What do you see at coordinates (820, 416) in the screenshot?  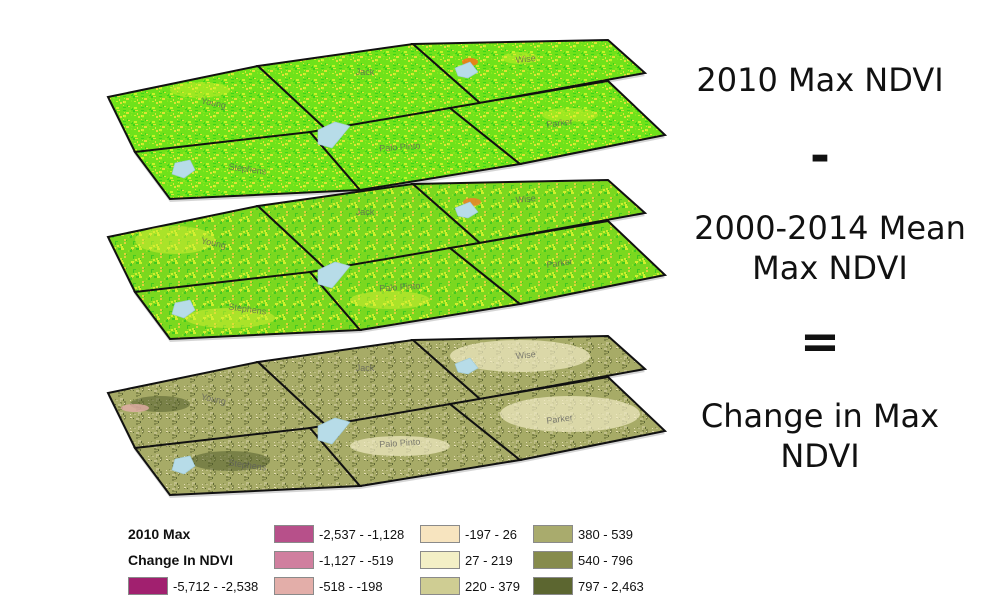 I see `equation-bottom-line1: Change in Max` at bounding box center [820, 416].